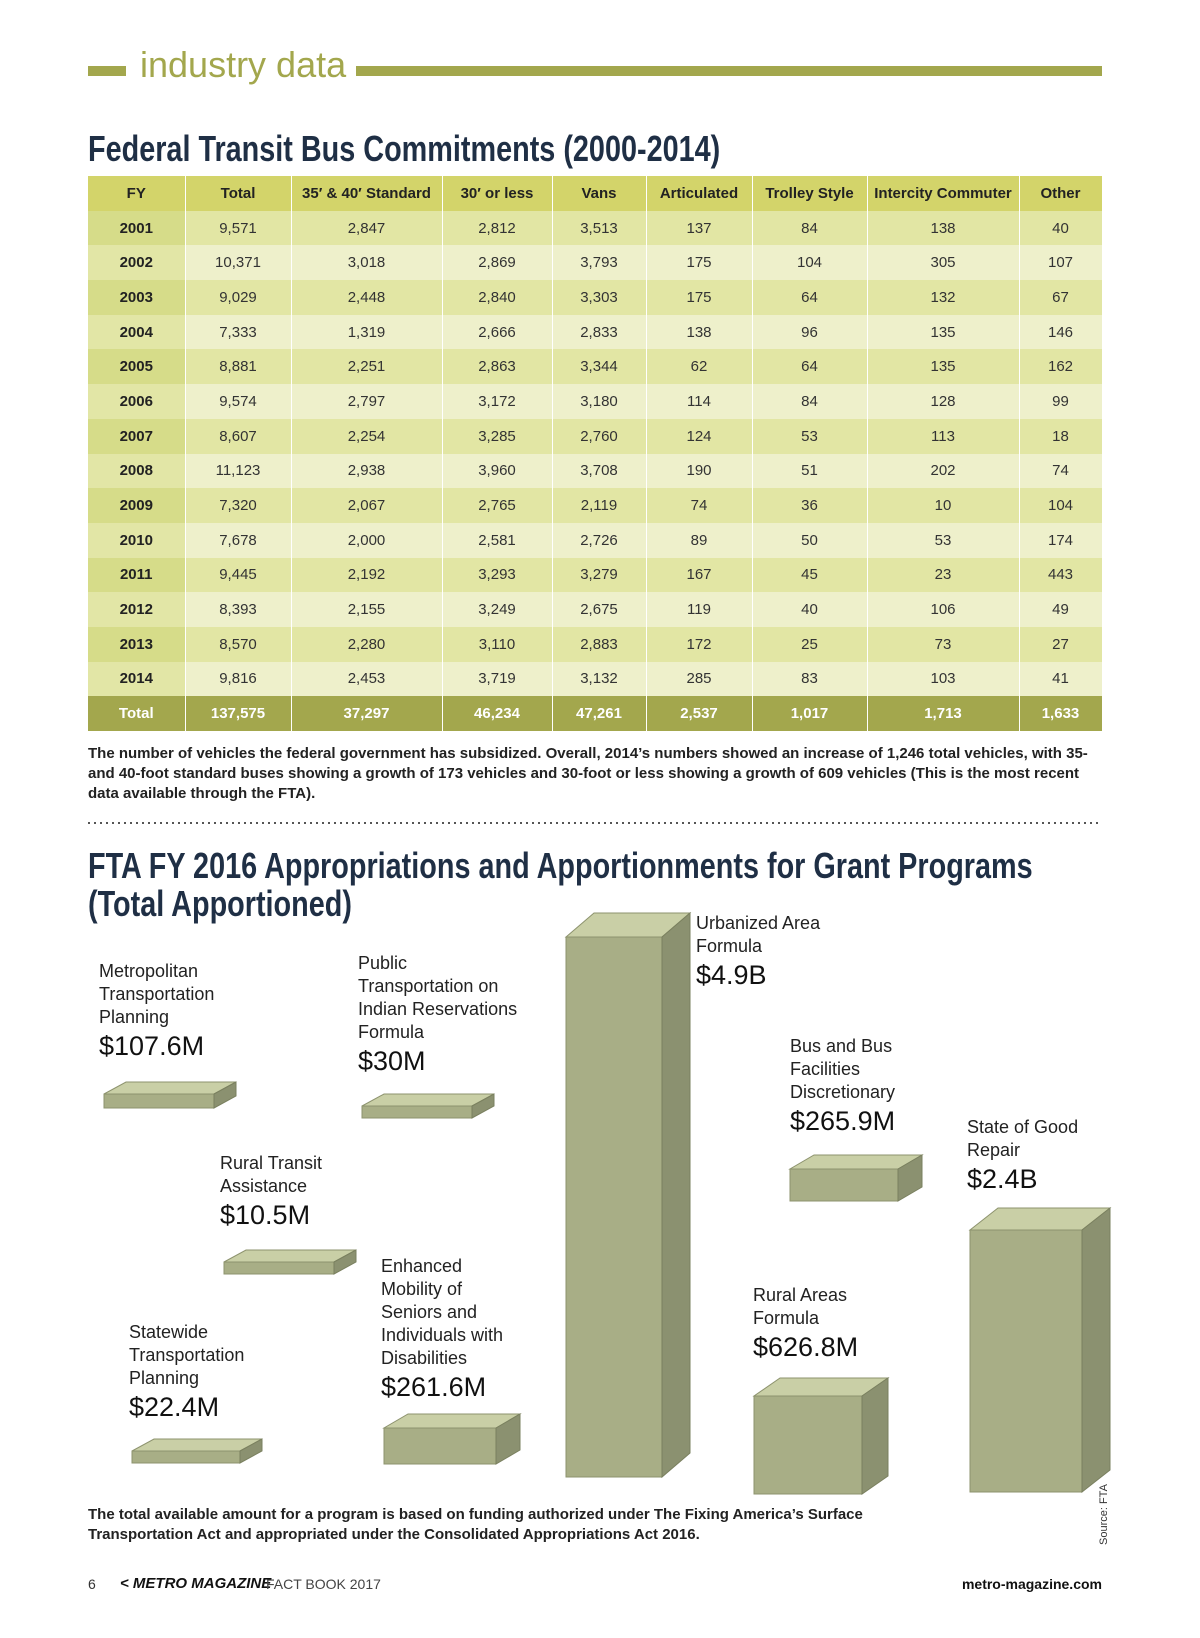 The height and width of the screenshot is (1638, 1200). Describe the element at coordinates (810, 644) in the screenshot. I see `cell: 25` at that location.